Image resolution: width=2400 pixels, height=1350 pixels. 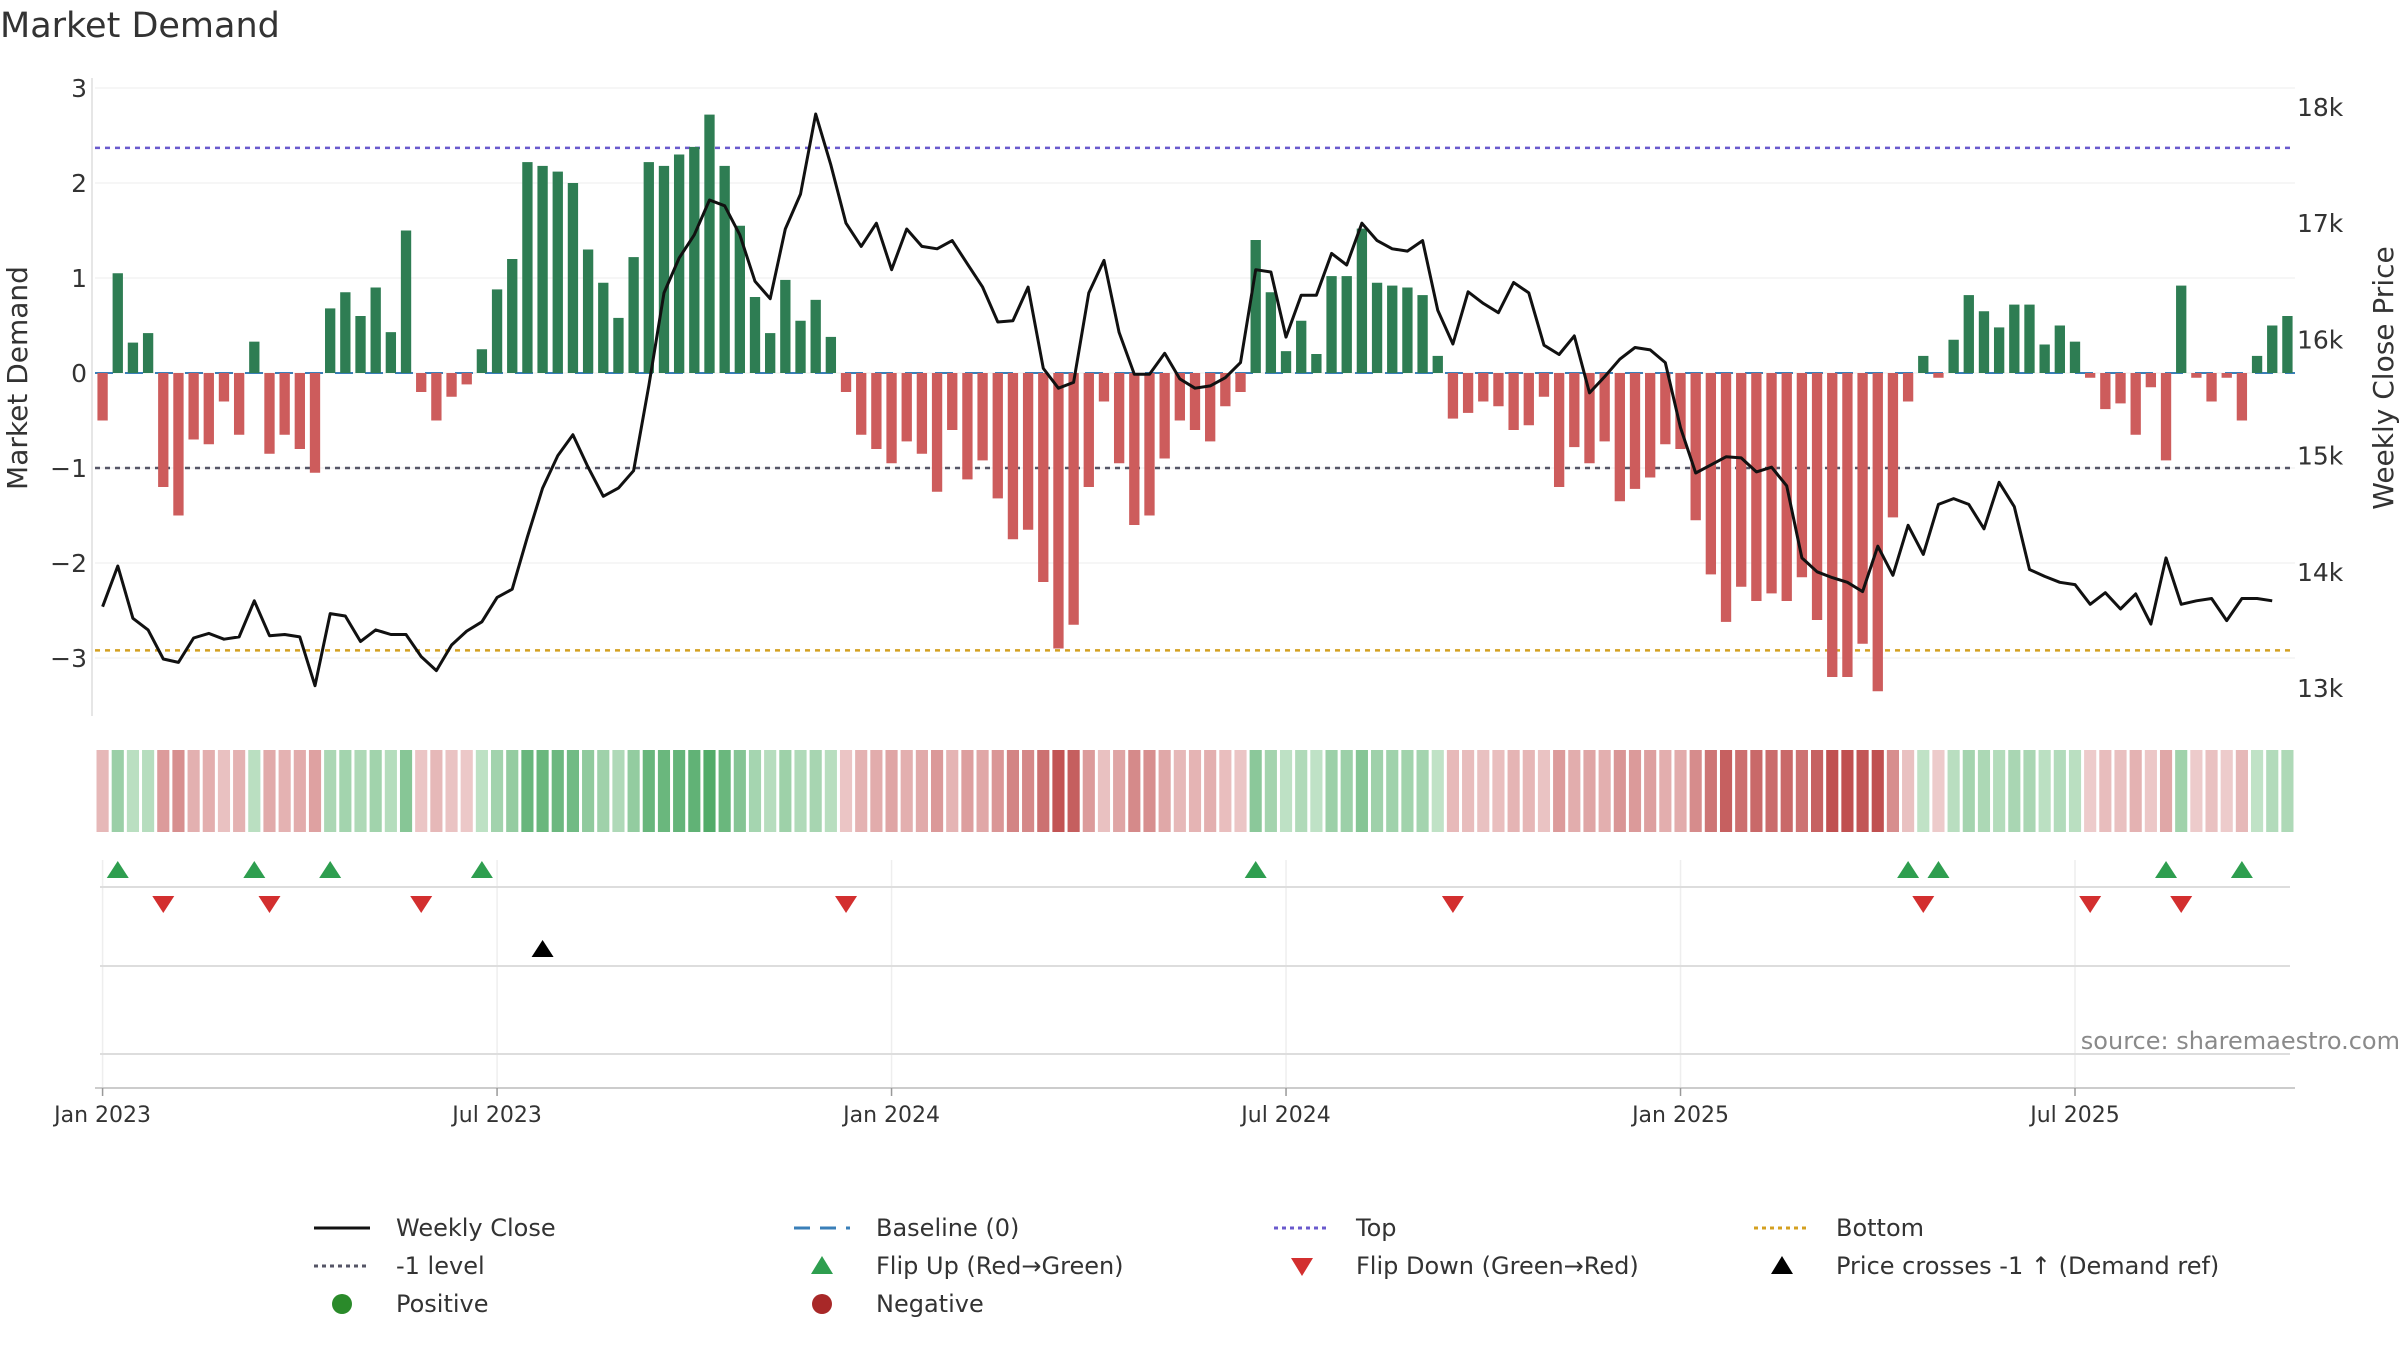 What do you see at coordinates (1782, 1265) in the screenshot?
I see `triangle-up-icon` at bounding box center [1782, 1265].